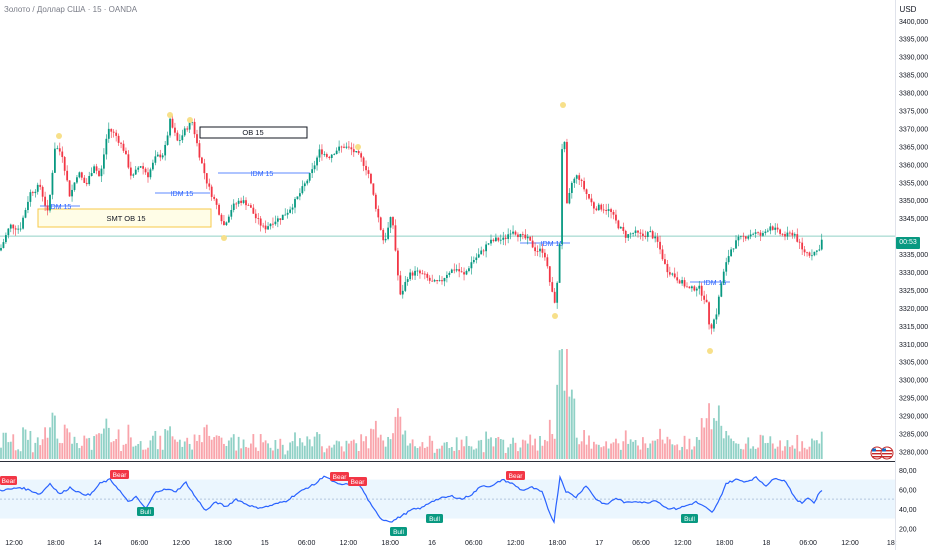 The height and width of the screenshot is (550, 932). What do you see at coordinates (908, 10) in the screenshot?
I see `currency-label: USD` at bounding box center [908, 10].